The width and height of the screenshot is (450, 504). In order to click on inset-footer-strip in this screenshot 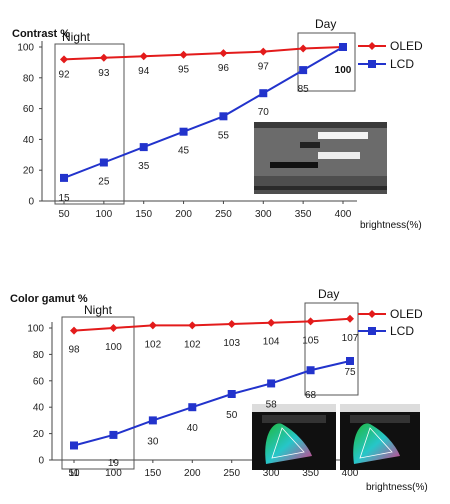, I will do `click(320, 188)`.